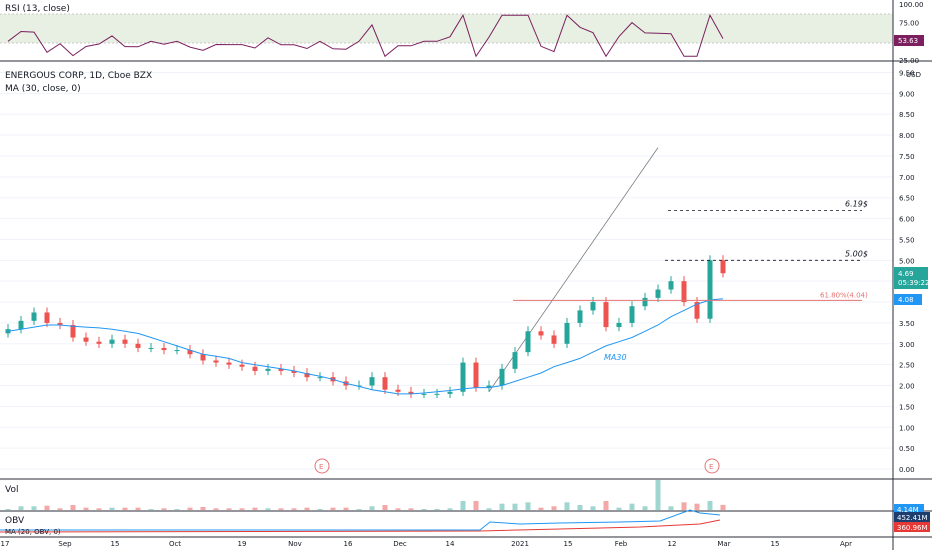 The image size is (932, 550). Describe the element at coordinates (907, 136) in the screenshot. I see `price-tick-label: 8.00` at that location.